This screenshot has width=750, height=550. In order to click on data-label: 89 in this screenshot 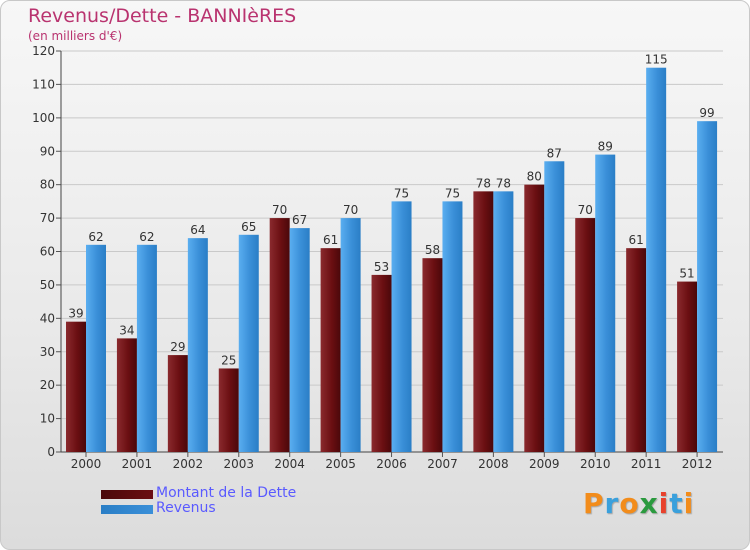, I will do `click(605, 147)`.